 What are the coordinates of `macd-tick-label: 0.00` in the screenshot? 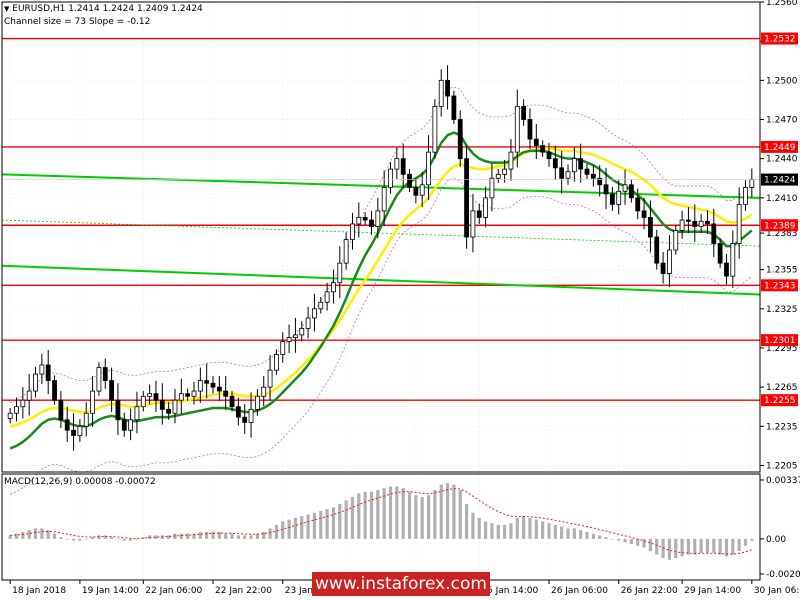 It's located at (776, 540).